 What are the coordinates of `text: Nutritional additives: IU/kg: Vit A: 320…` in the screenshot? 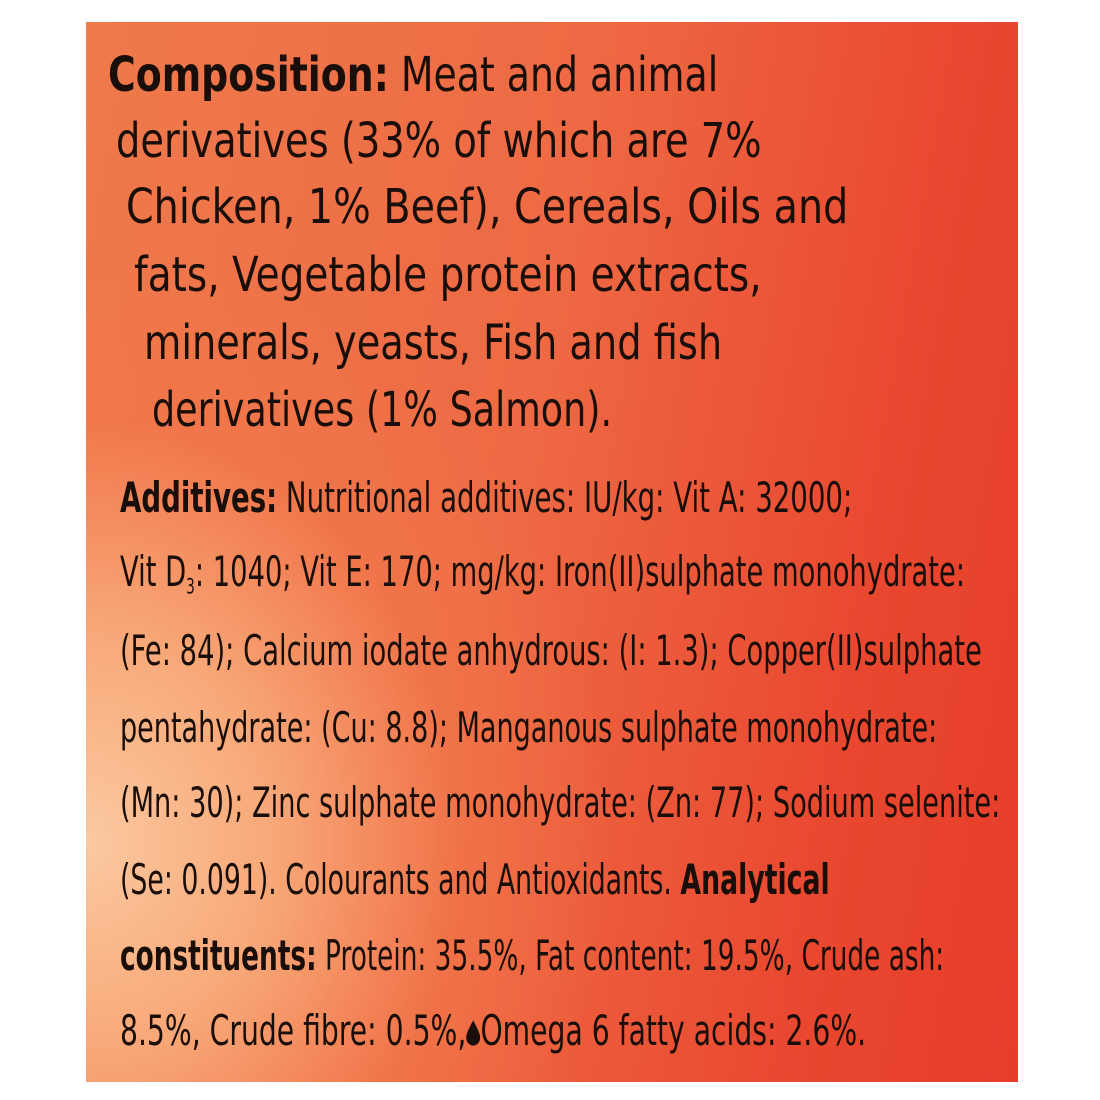 It's located at (565, 497).